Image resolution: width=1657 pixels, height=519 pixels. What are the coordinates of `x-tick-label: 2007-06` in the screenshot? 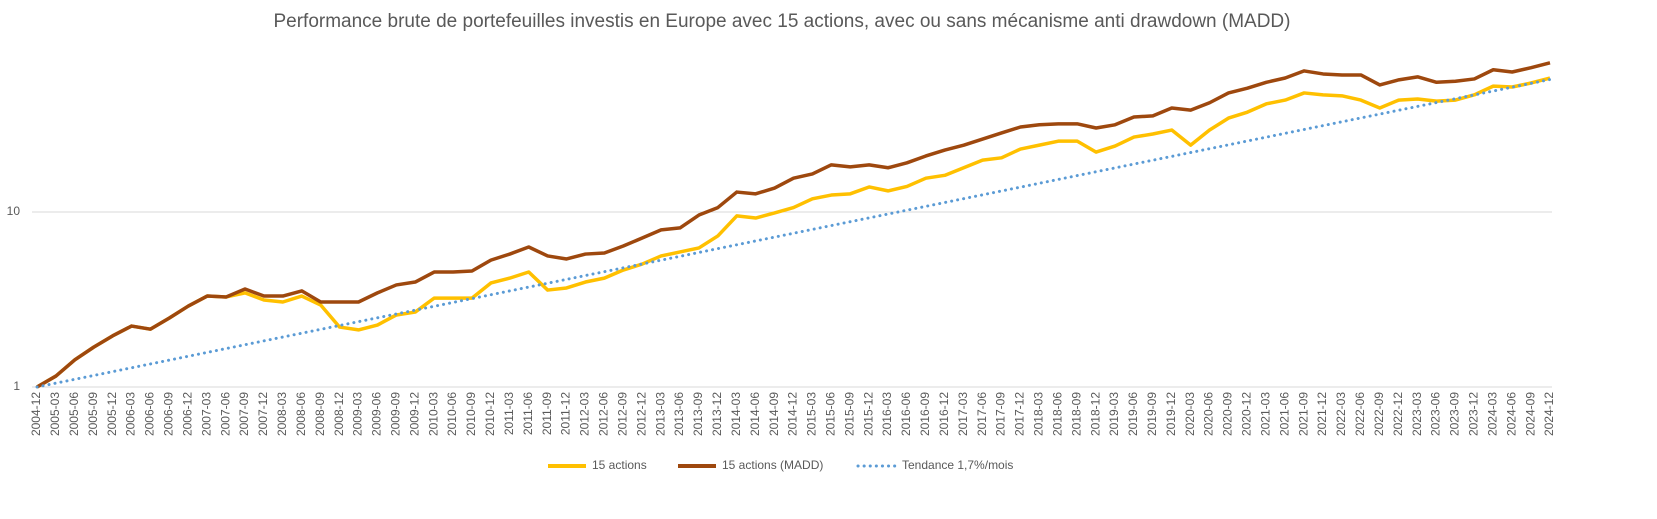 It's located at (225, 414).